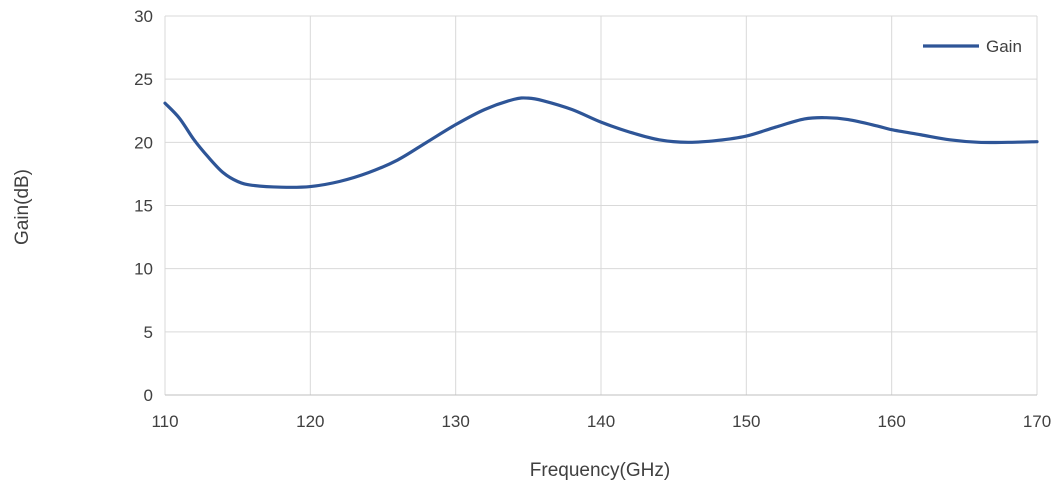 Image resolution: width=1064 pixels, height=494 pixels. What do you see at coordinates (143, 79) in the screenshot?
I see `y-tick-label: 25` at bounding box center [143, 79].